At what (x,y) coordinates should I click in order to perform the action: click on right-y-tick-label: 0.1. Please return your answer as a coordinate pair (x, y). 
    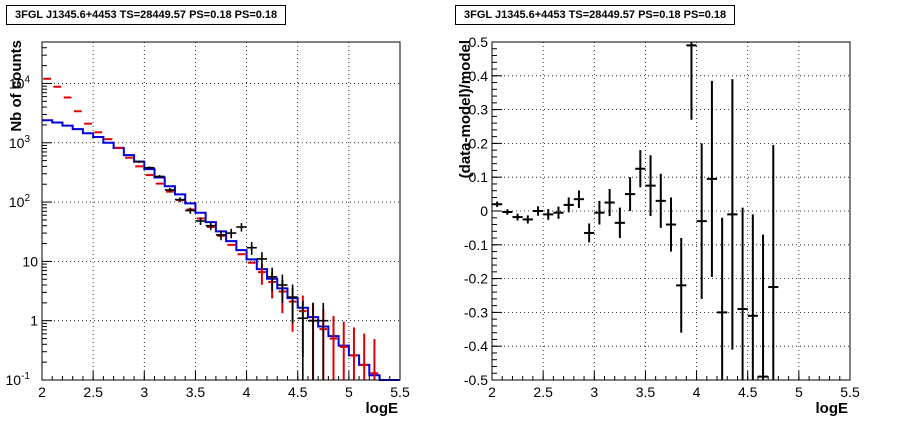
    Looking at the image, I should click on (479, 177).